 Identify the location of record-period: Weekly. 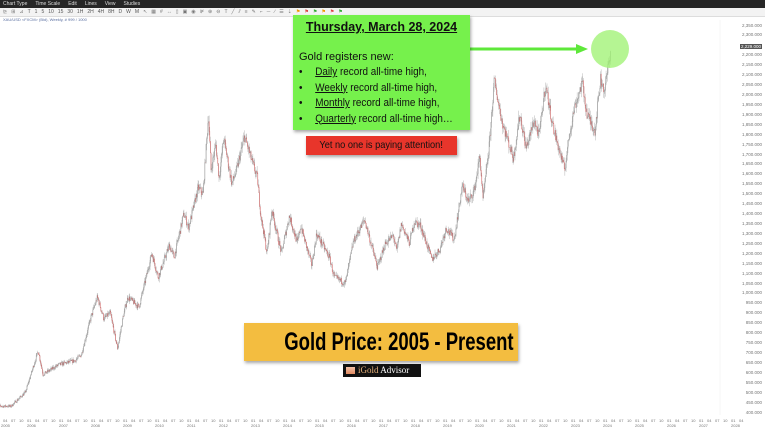
(331, 87).